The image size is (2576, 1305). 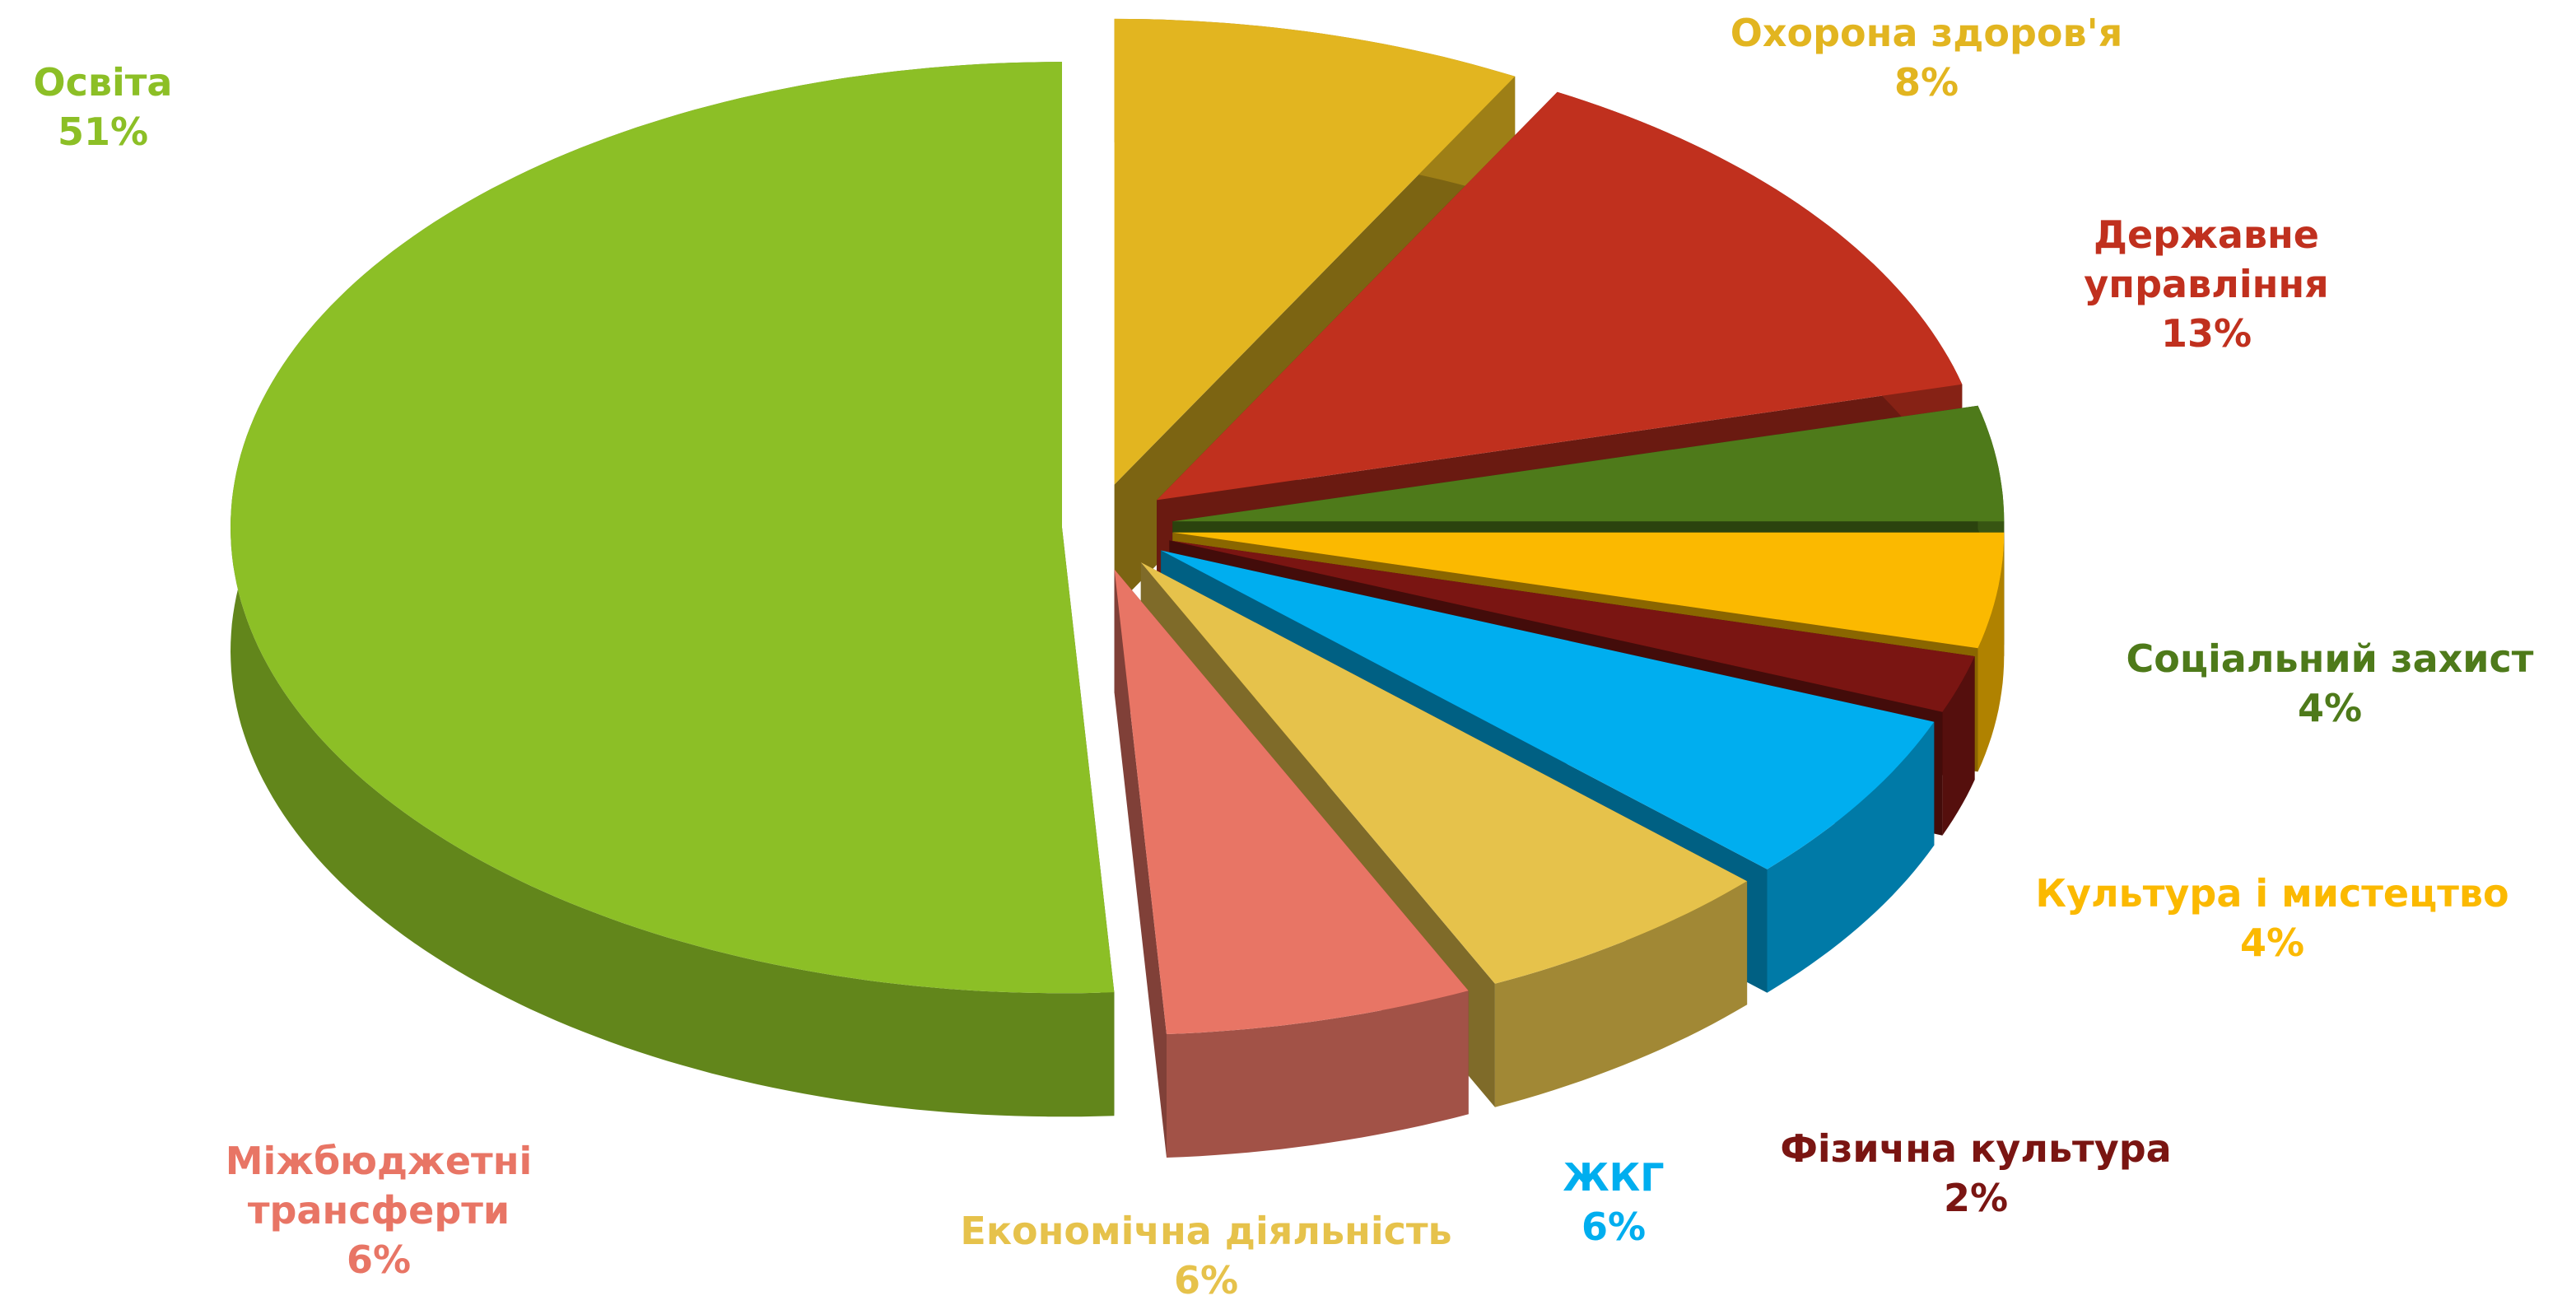 What do you see at coordinates (2272, 893) in the screenshot?
I see `label-name: Культура і мистецтво` at bounding box center [2272, 893].